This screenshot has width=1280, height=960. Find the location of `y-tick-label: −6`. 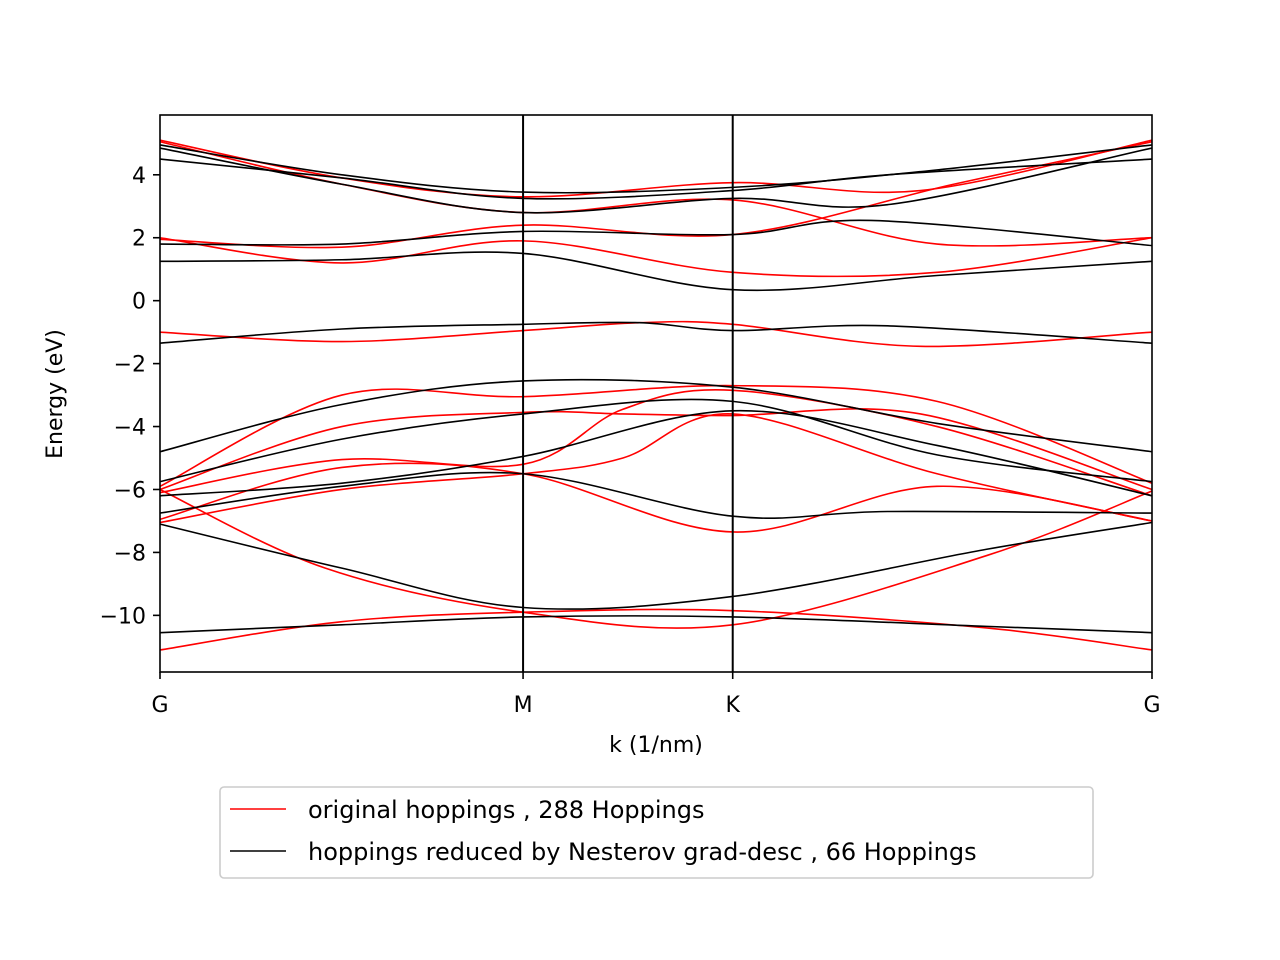

y-tick-label: −6 is located at coordinates (130, 490).